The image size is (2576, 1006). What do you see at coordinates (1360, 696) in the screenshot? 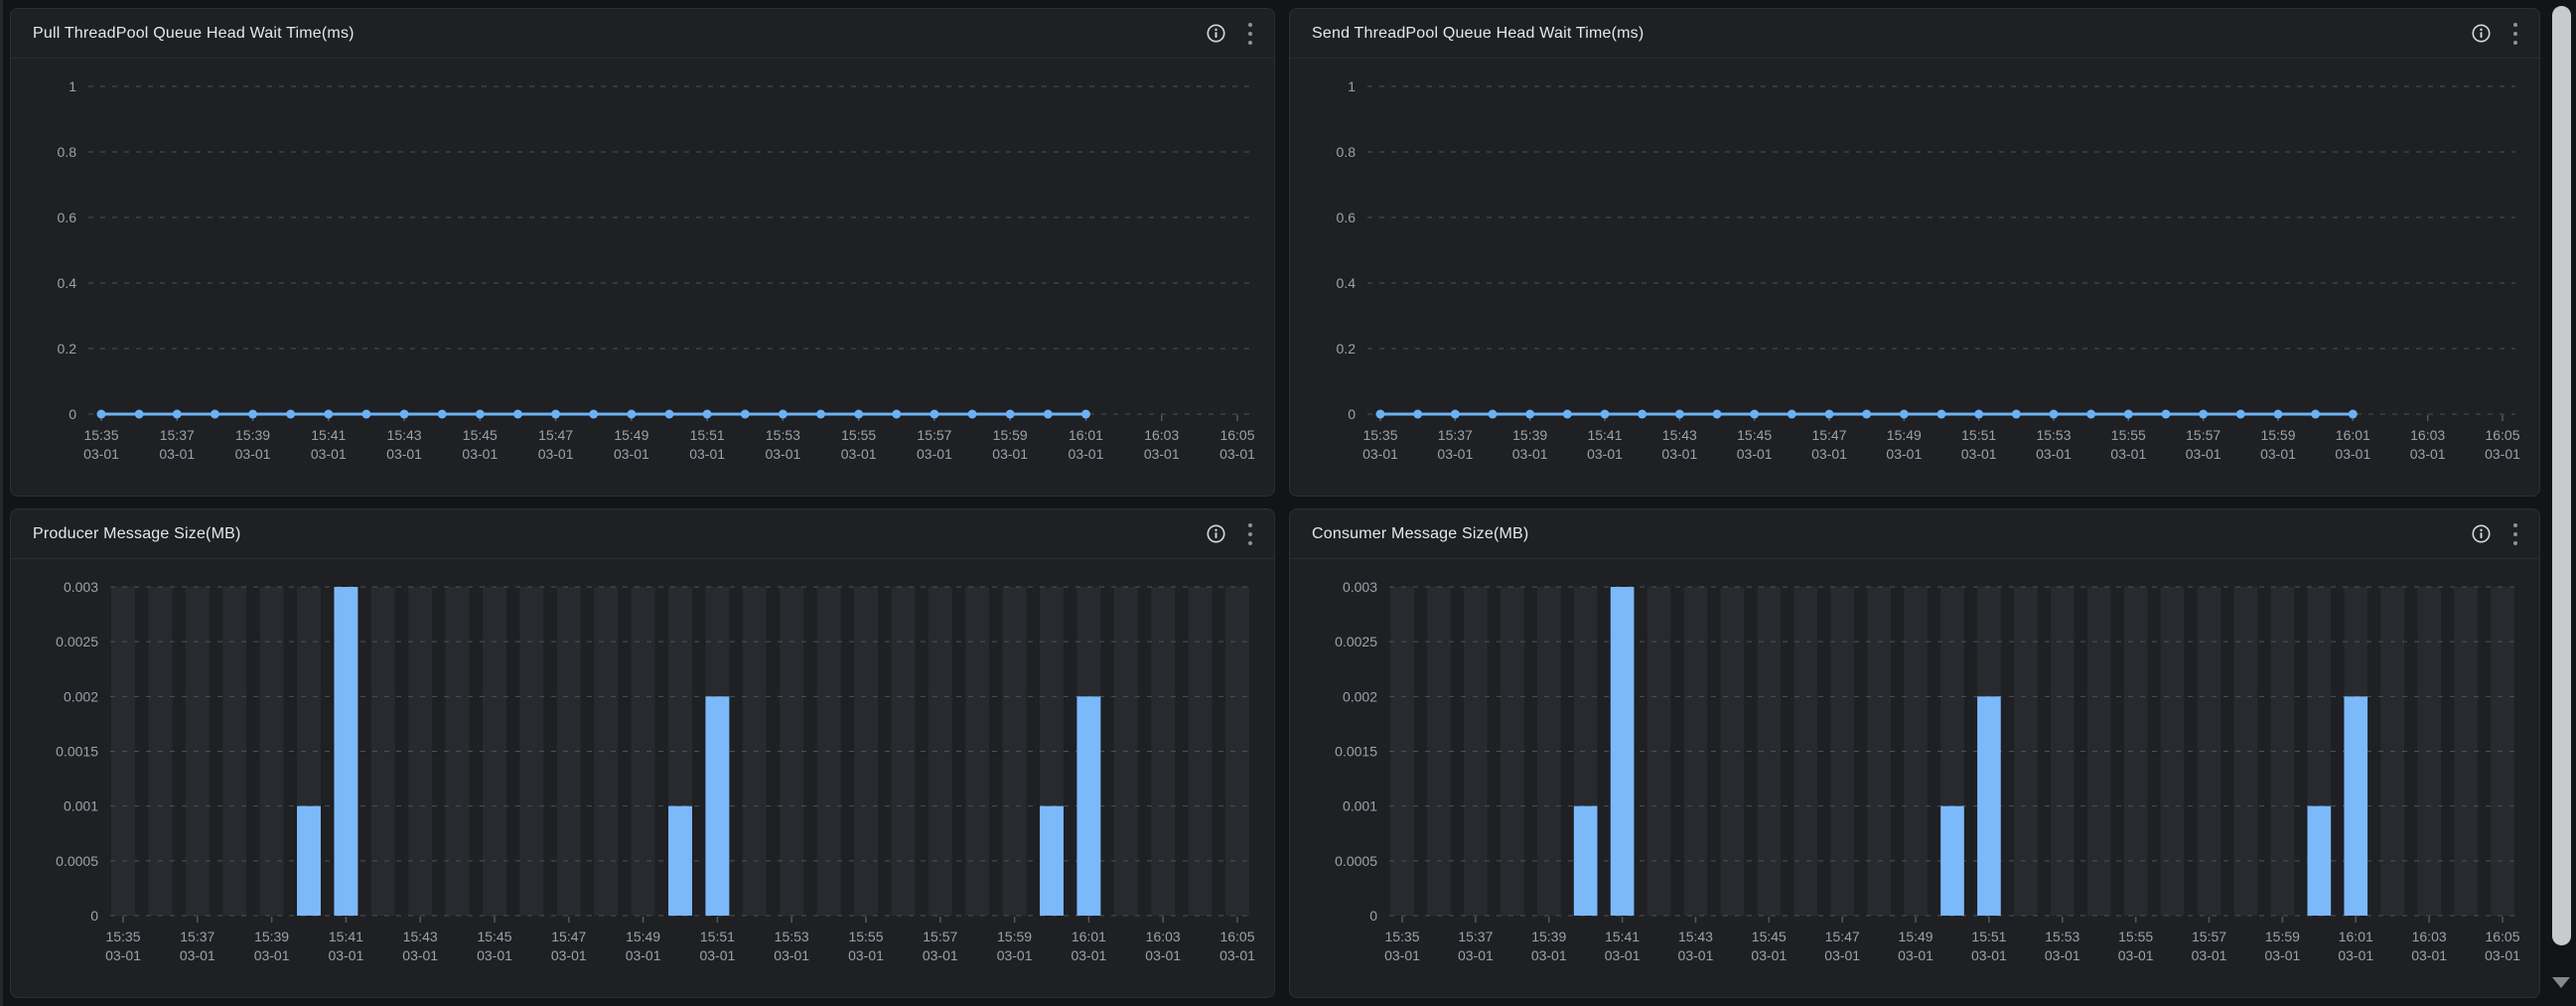
I see `y-tick-label: 0.002` at bounding box center [1360, 696].